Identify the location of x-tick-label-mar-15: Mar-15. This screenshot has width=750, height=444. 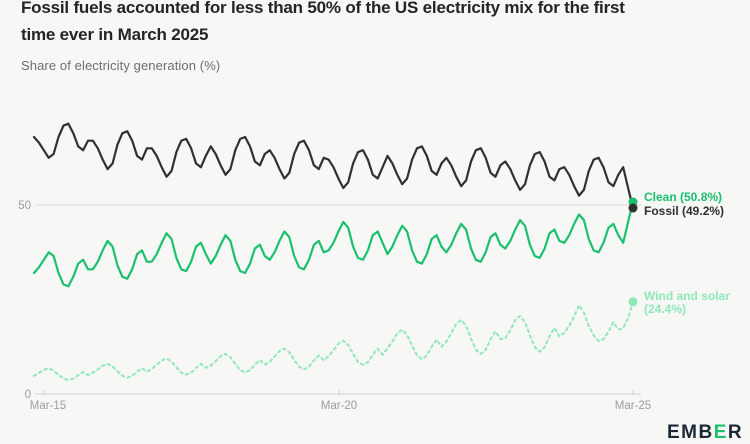
(48, 406).